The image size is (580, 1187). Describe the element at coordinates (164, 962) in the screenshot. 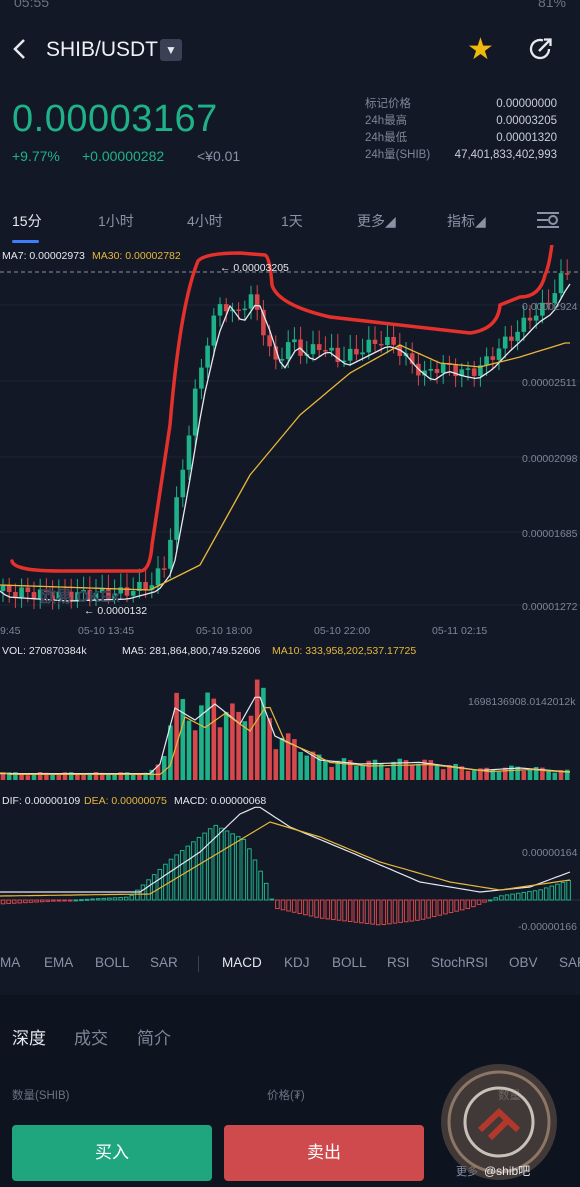

I see `indicator-sar: SAR` at that location.